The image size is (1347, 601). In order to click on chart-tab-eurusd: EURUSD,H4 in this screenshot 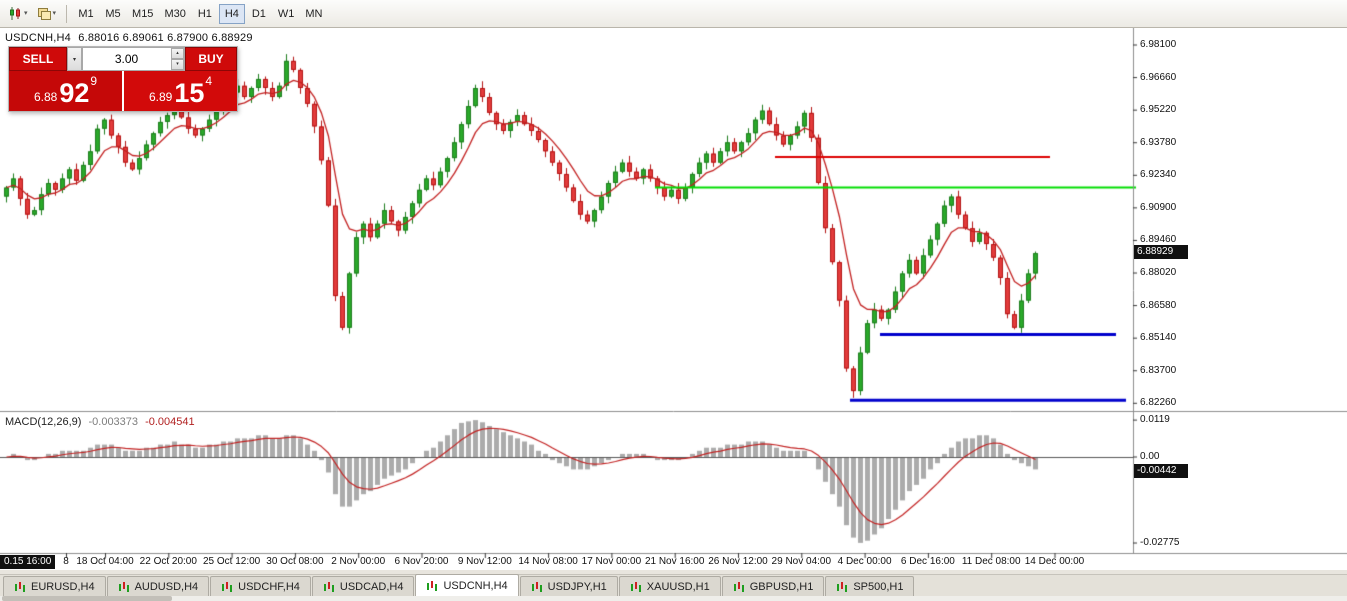, I will do `click(54, 586)`.